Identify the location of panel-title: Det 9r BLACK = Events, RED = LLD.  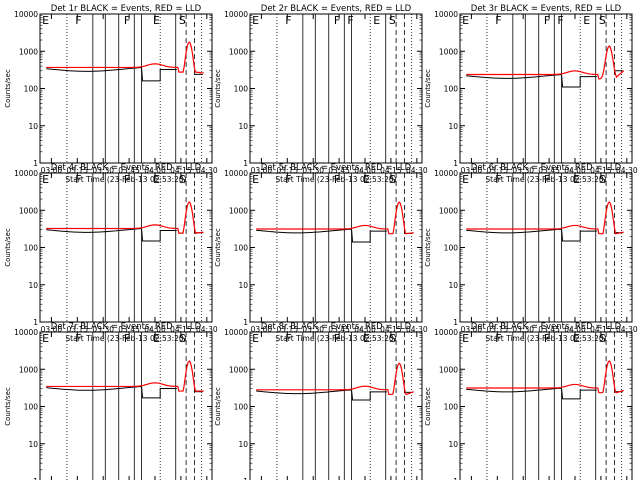
(546, 327).